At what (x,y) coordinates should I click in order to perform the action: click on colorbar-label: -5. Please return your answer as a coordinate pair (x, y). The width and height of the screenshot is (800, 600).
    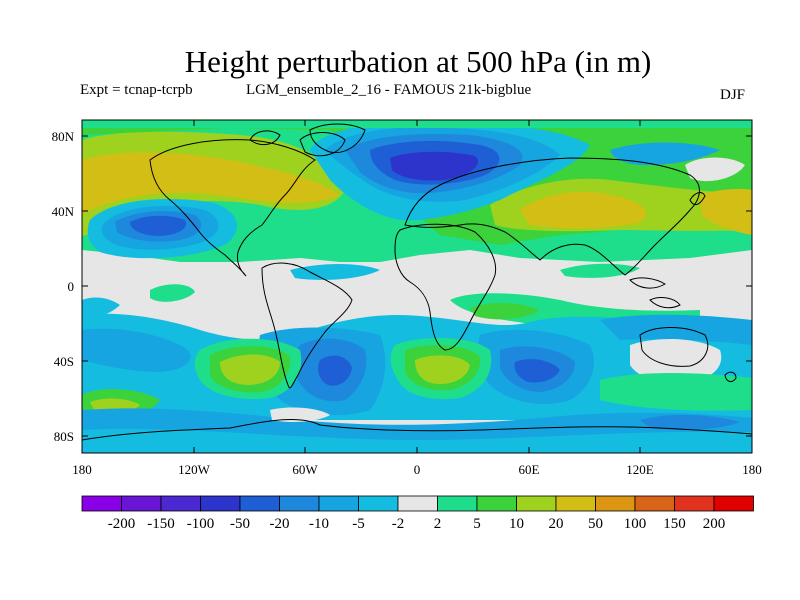
    Looking at the image, I should click on (358, 524).